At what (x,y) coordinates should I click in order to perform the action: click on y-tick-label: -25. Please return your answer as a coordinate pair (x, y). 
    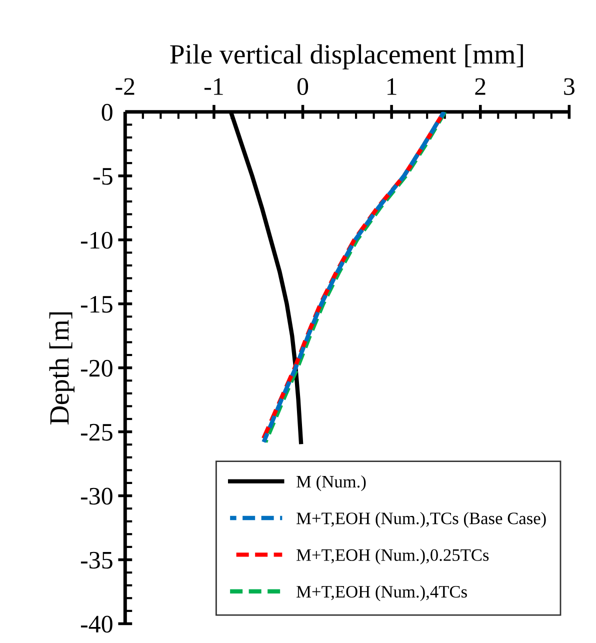
    Looking at the image, I should click on (96, 432).